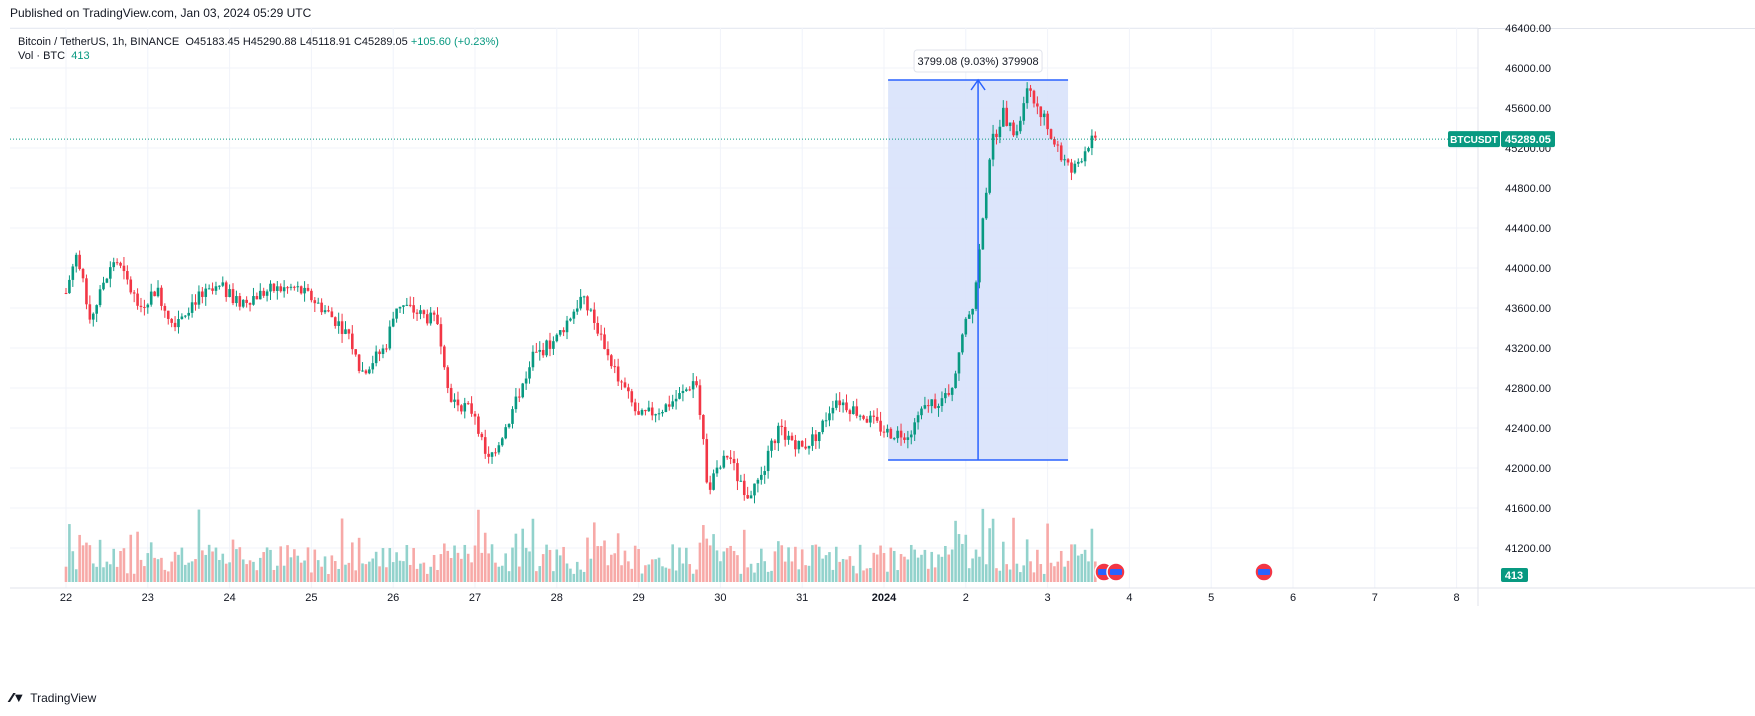 This screenshot has width=1755, height=716. I want to click on symbol-title: Bitcoin / TetherUS, 1h, BINANCE, so click(99, 42).